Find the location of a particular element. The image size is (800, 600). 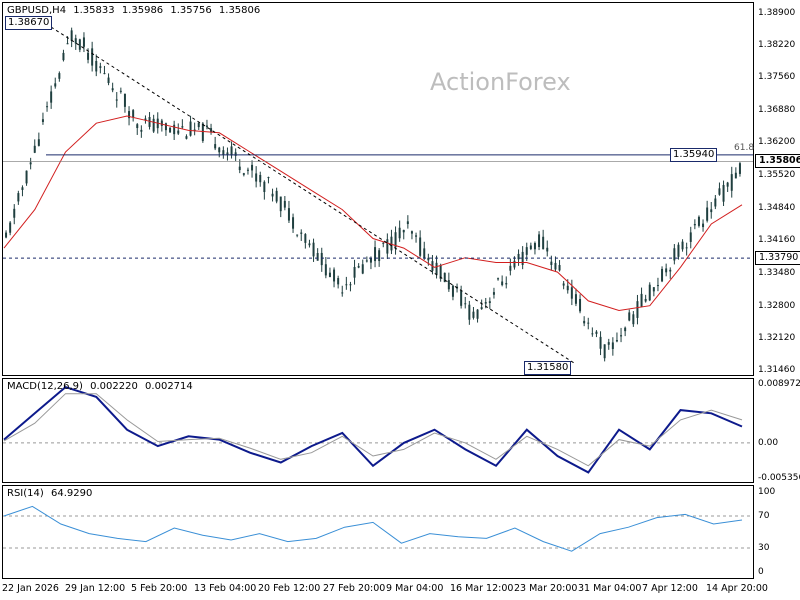

rsi-panel: RSI(14) 64.9290 is located at coordinates (378, 532).